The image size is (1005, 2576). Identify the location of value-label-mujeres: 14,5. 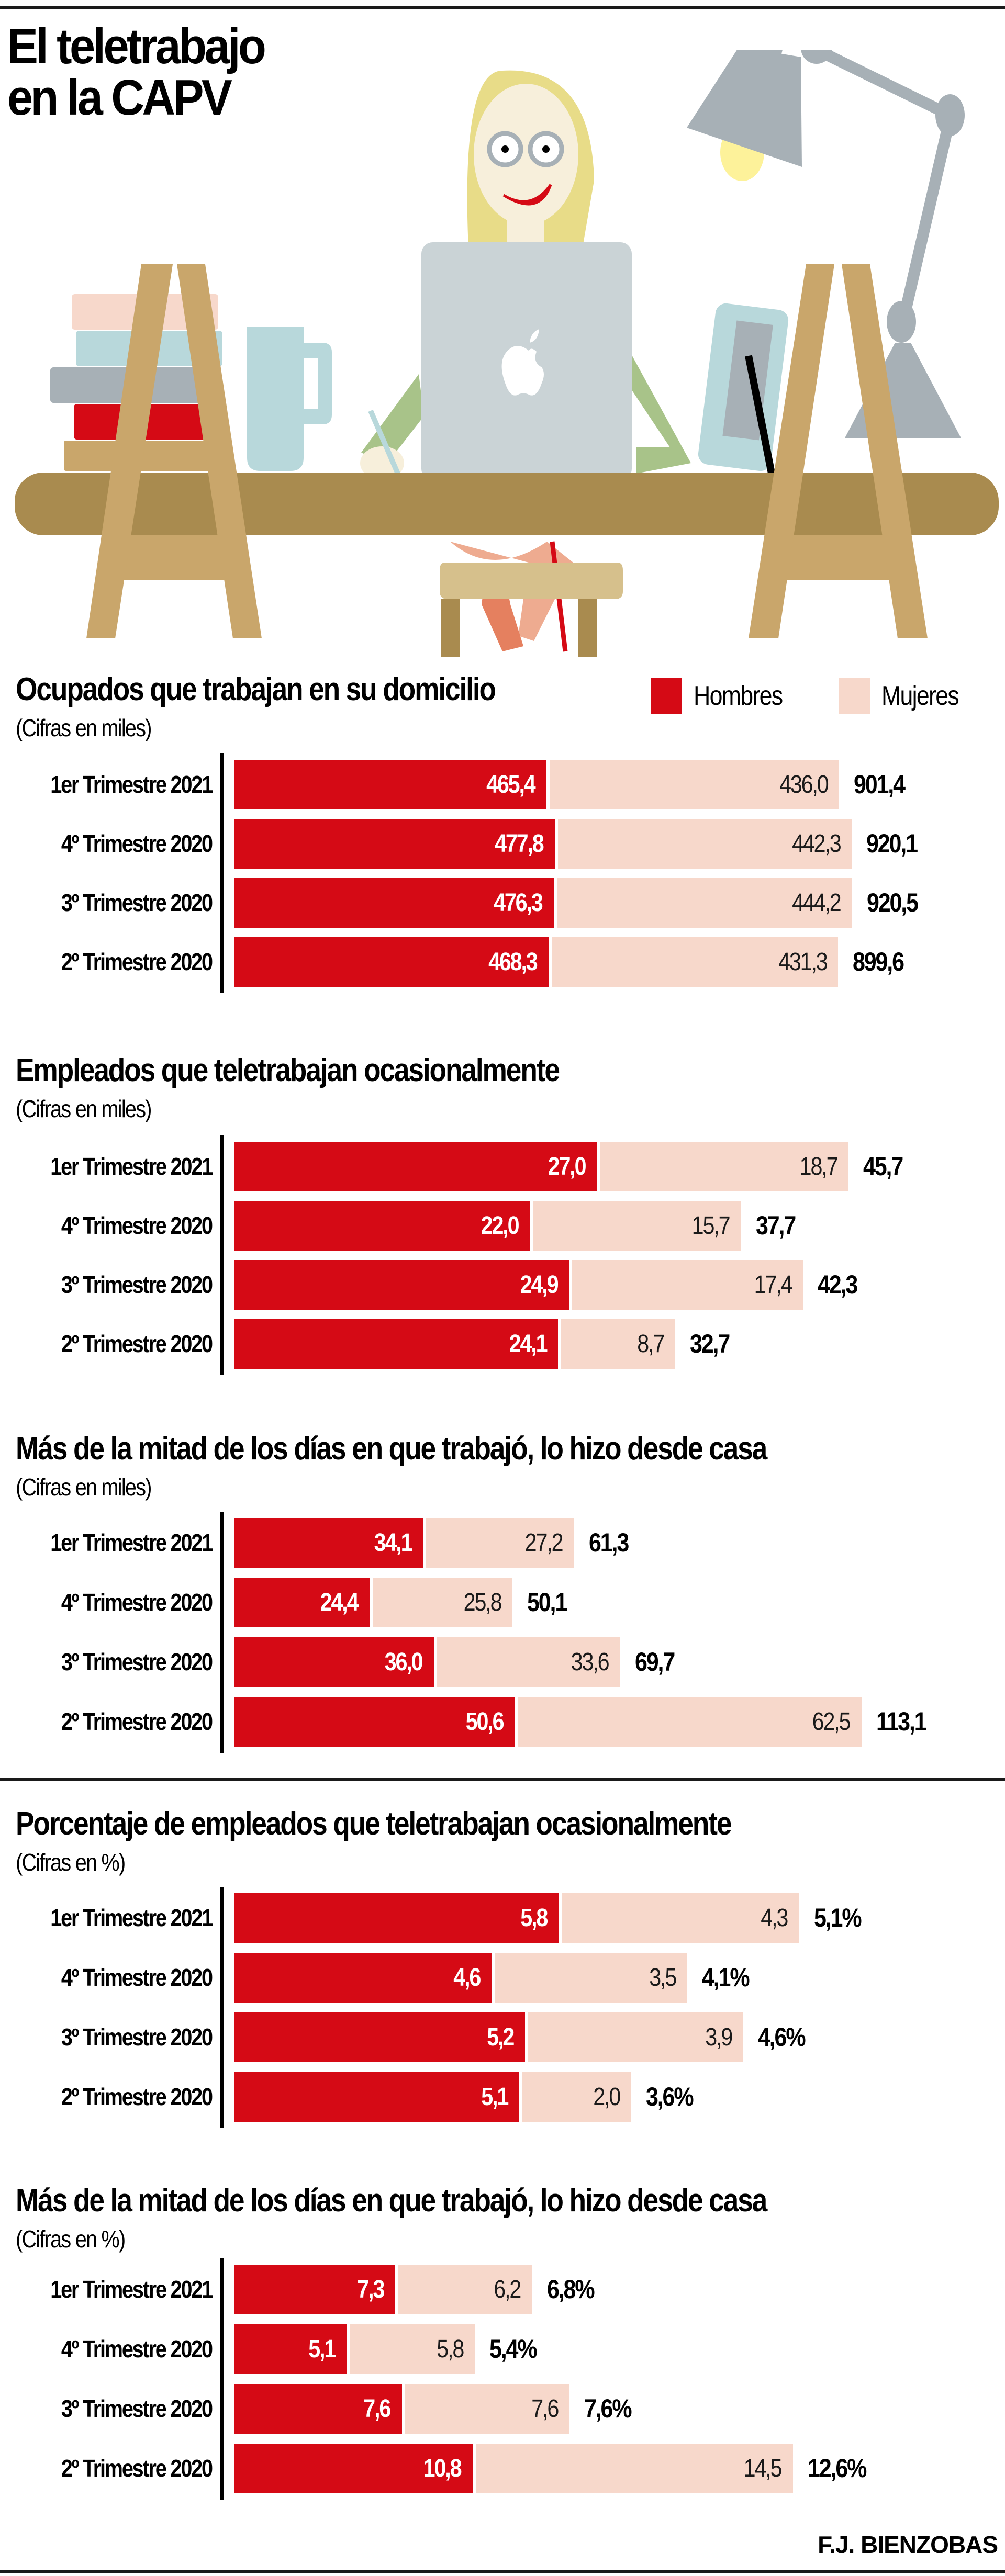
(629, 2468).